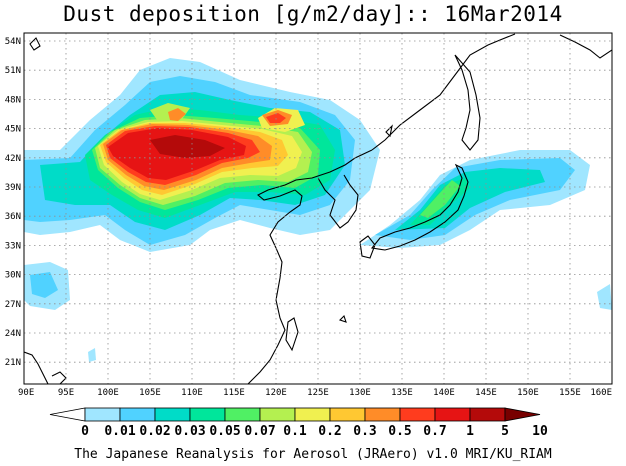 This screenshot has width=626, height=466. I want to click on dust-contour-0.07b, so click(440, 199).